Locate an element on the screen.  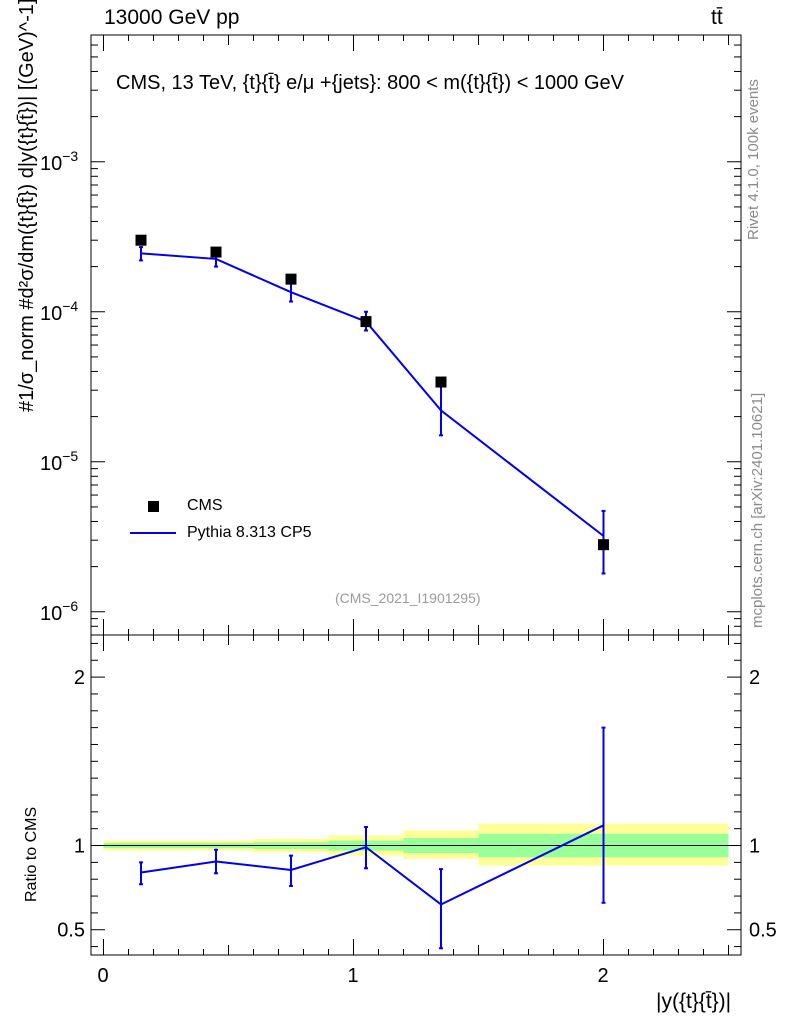
ratio-uncertainty-band is located at coordinates (416, 844).